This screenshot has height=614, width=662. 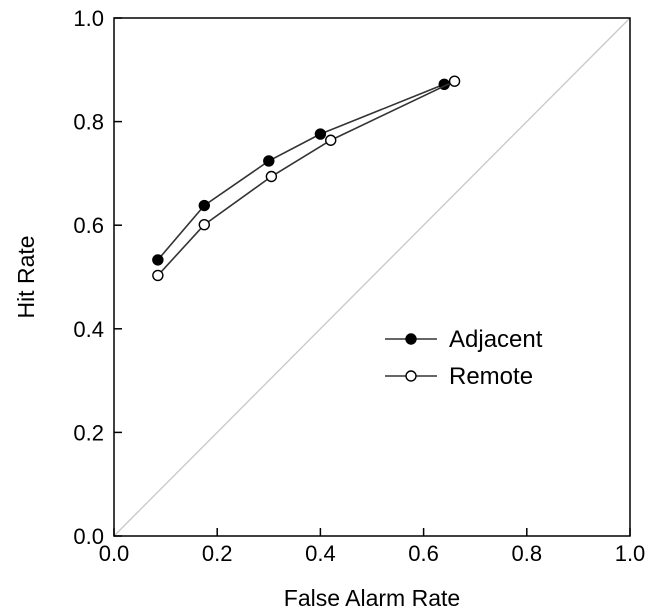 What do you see at coordinates (630, 553) in the screenshot?
I see `x-tick-label: 1.0` at bounding box center [630, 553].